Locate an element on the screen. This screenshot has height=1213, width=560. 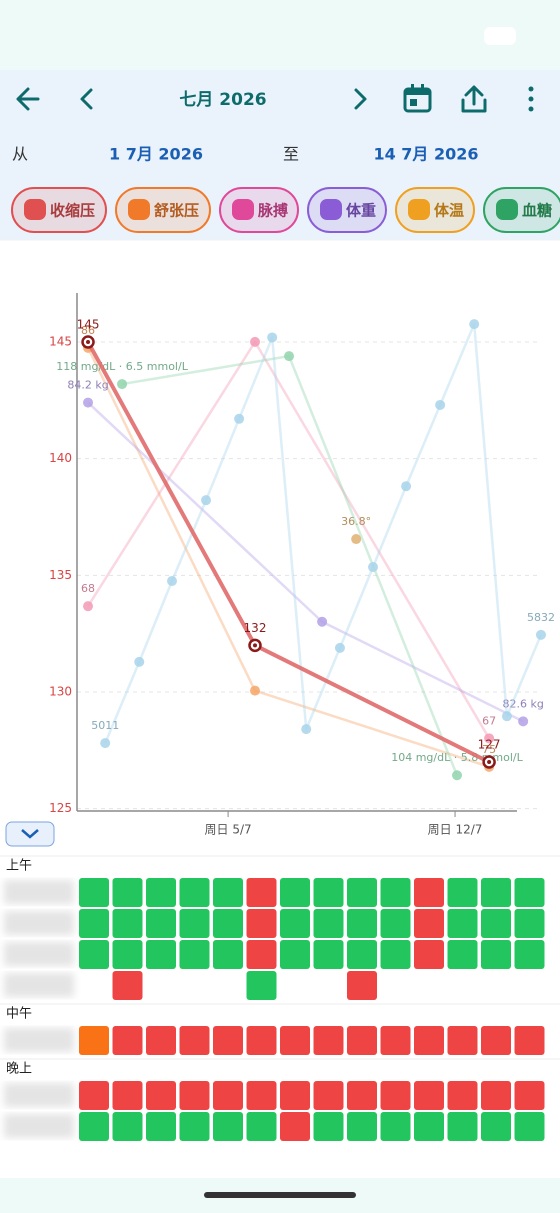
calendar-button is located at coordinates (417, 98).